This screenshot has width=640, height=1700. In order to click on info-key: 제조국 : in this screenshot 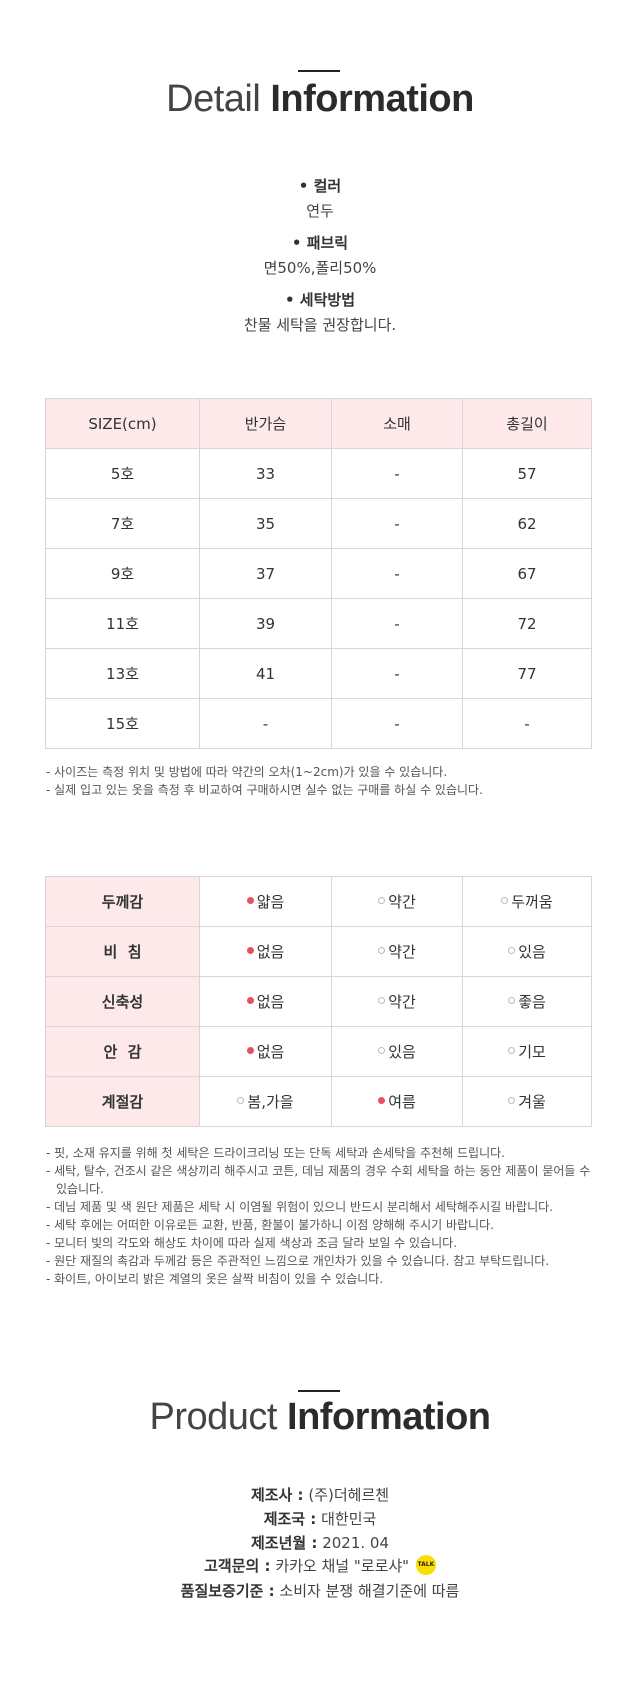, I will do `click(290, 1519)`.